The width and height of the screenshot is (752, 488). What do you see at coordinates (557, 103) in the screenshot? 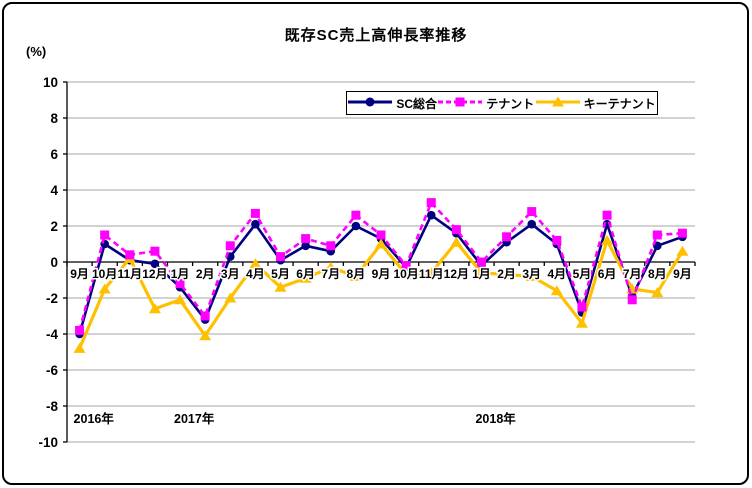
I see `legend-line-triangle-icon` at bounding box center [557, 103].